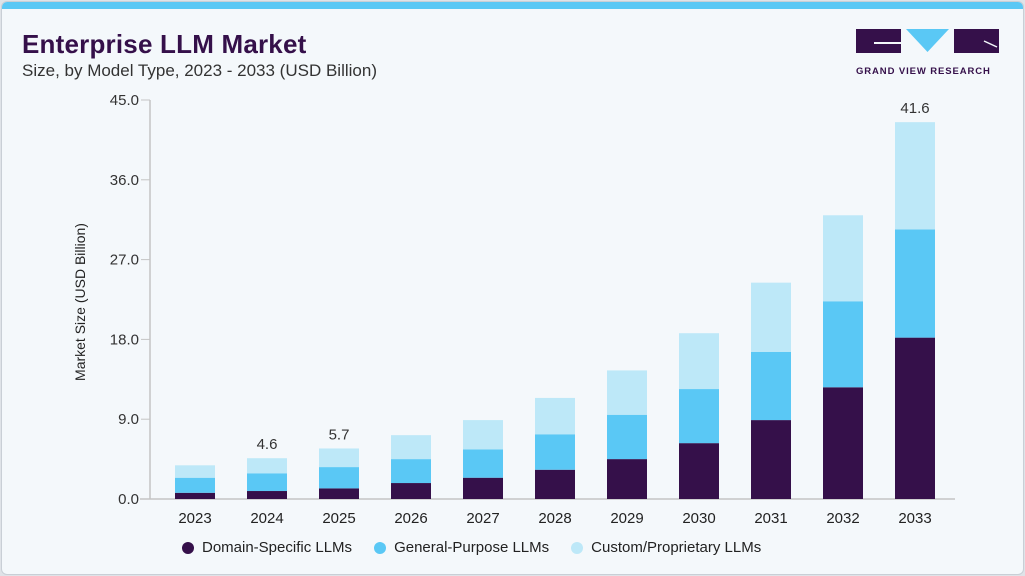 The image size is (1025, 576). I want to click on legend-label: General-Purpose LLMs, so click(472, 547).